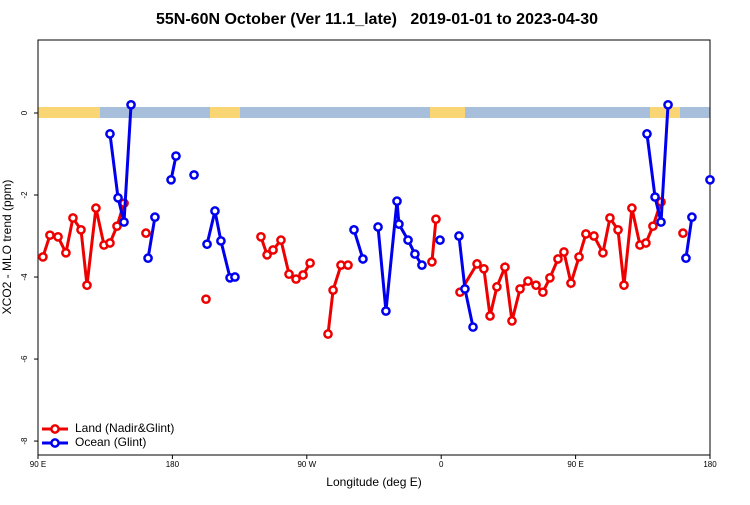 Image resolution: width=750 pixels, height=505 pixels. What do you see at coordinates (24, 277) in the screenshot?
I see `y-tick-label: -4` at bounding box center [24, 277].